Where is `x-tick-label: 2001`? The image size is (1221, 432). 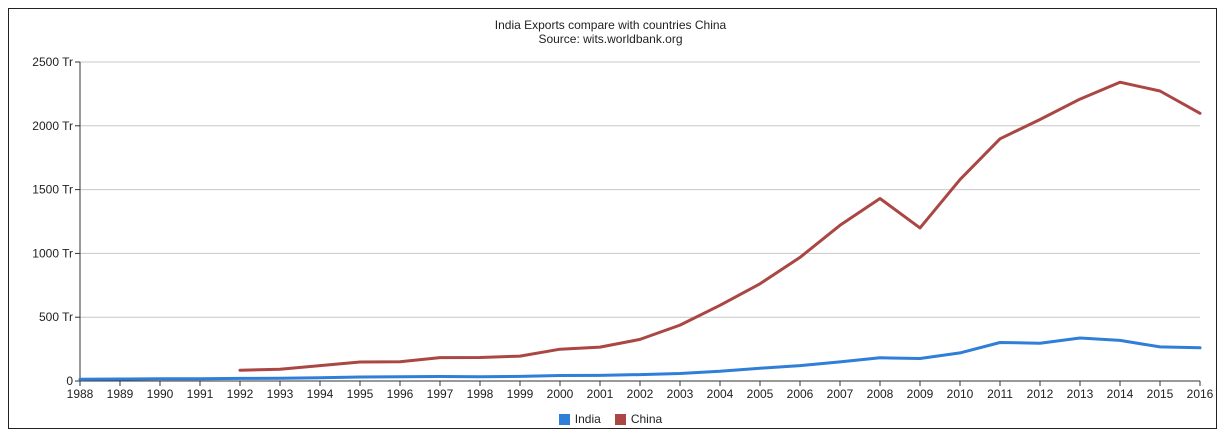
x-tick-label: 2001 is located at coordinates (600, 394).